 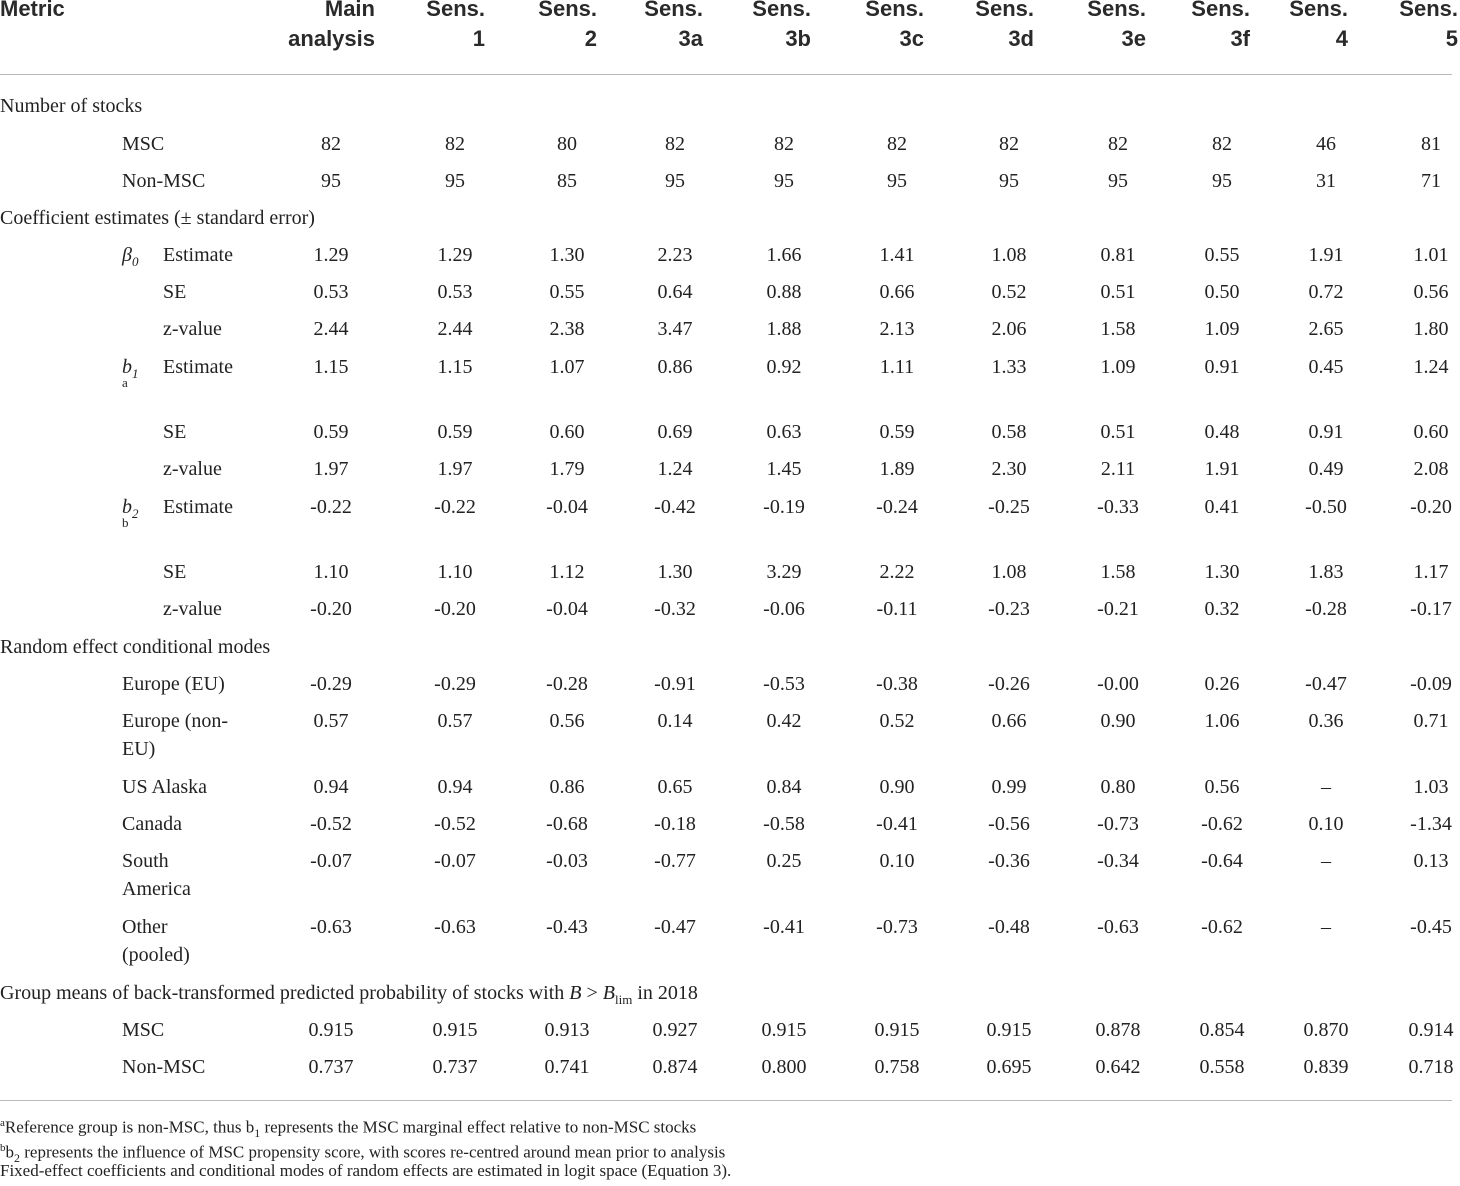 I want to click on table-cell: 1.58, so click(x=1118, y=572).